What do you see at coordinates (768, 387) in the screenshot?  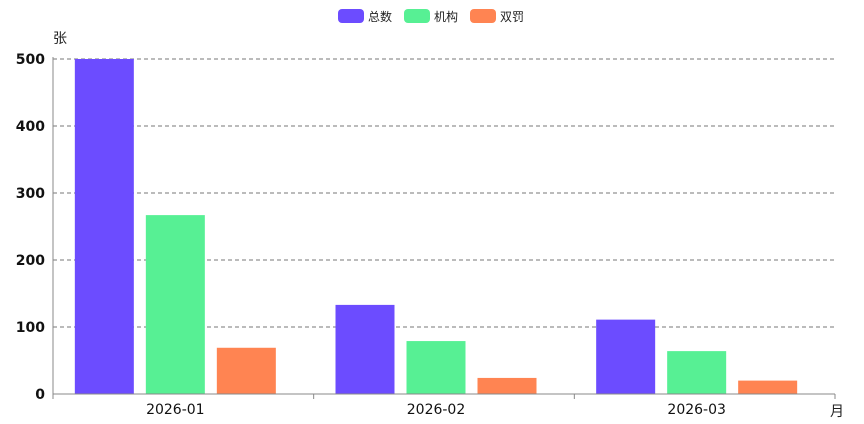 I see `bar-2026-03-双罚` at bounding box center [768, 387].